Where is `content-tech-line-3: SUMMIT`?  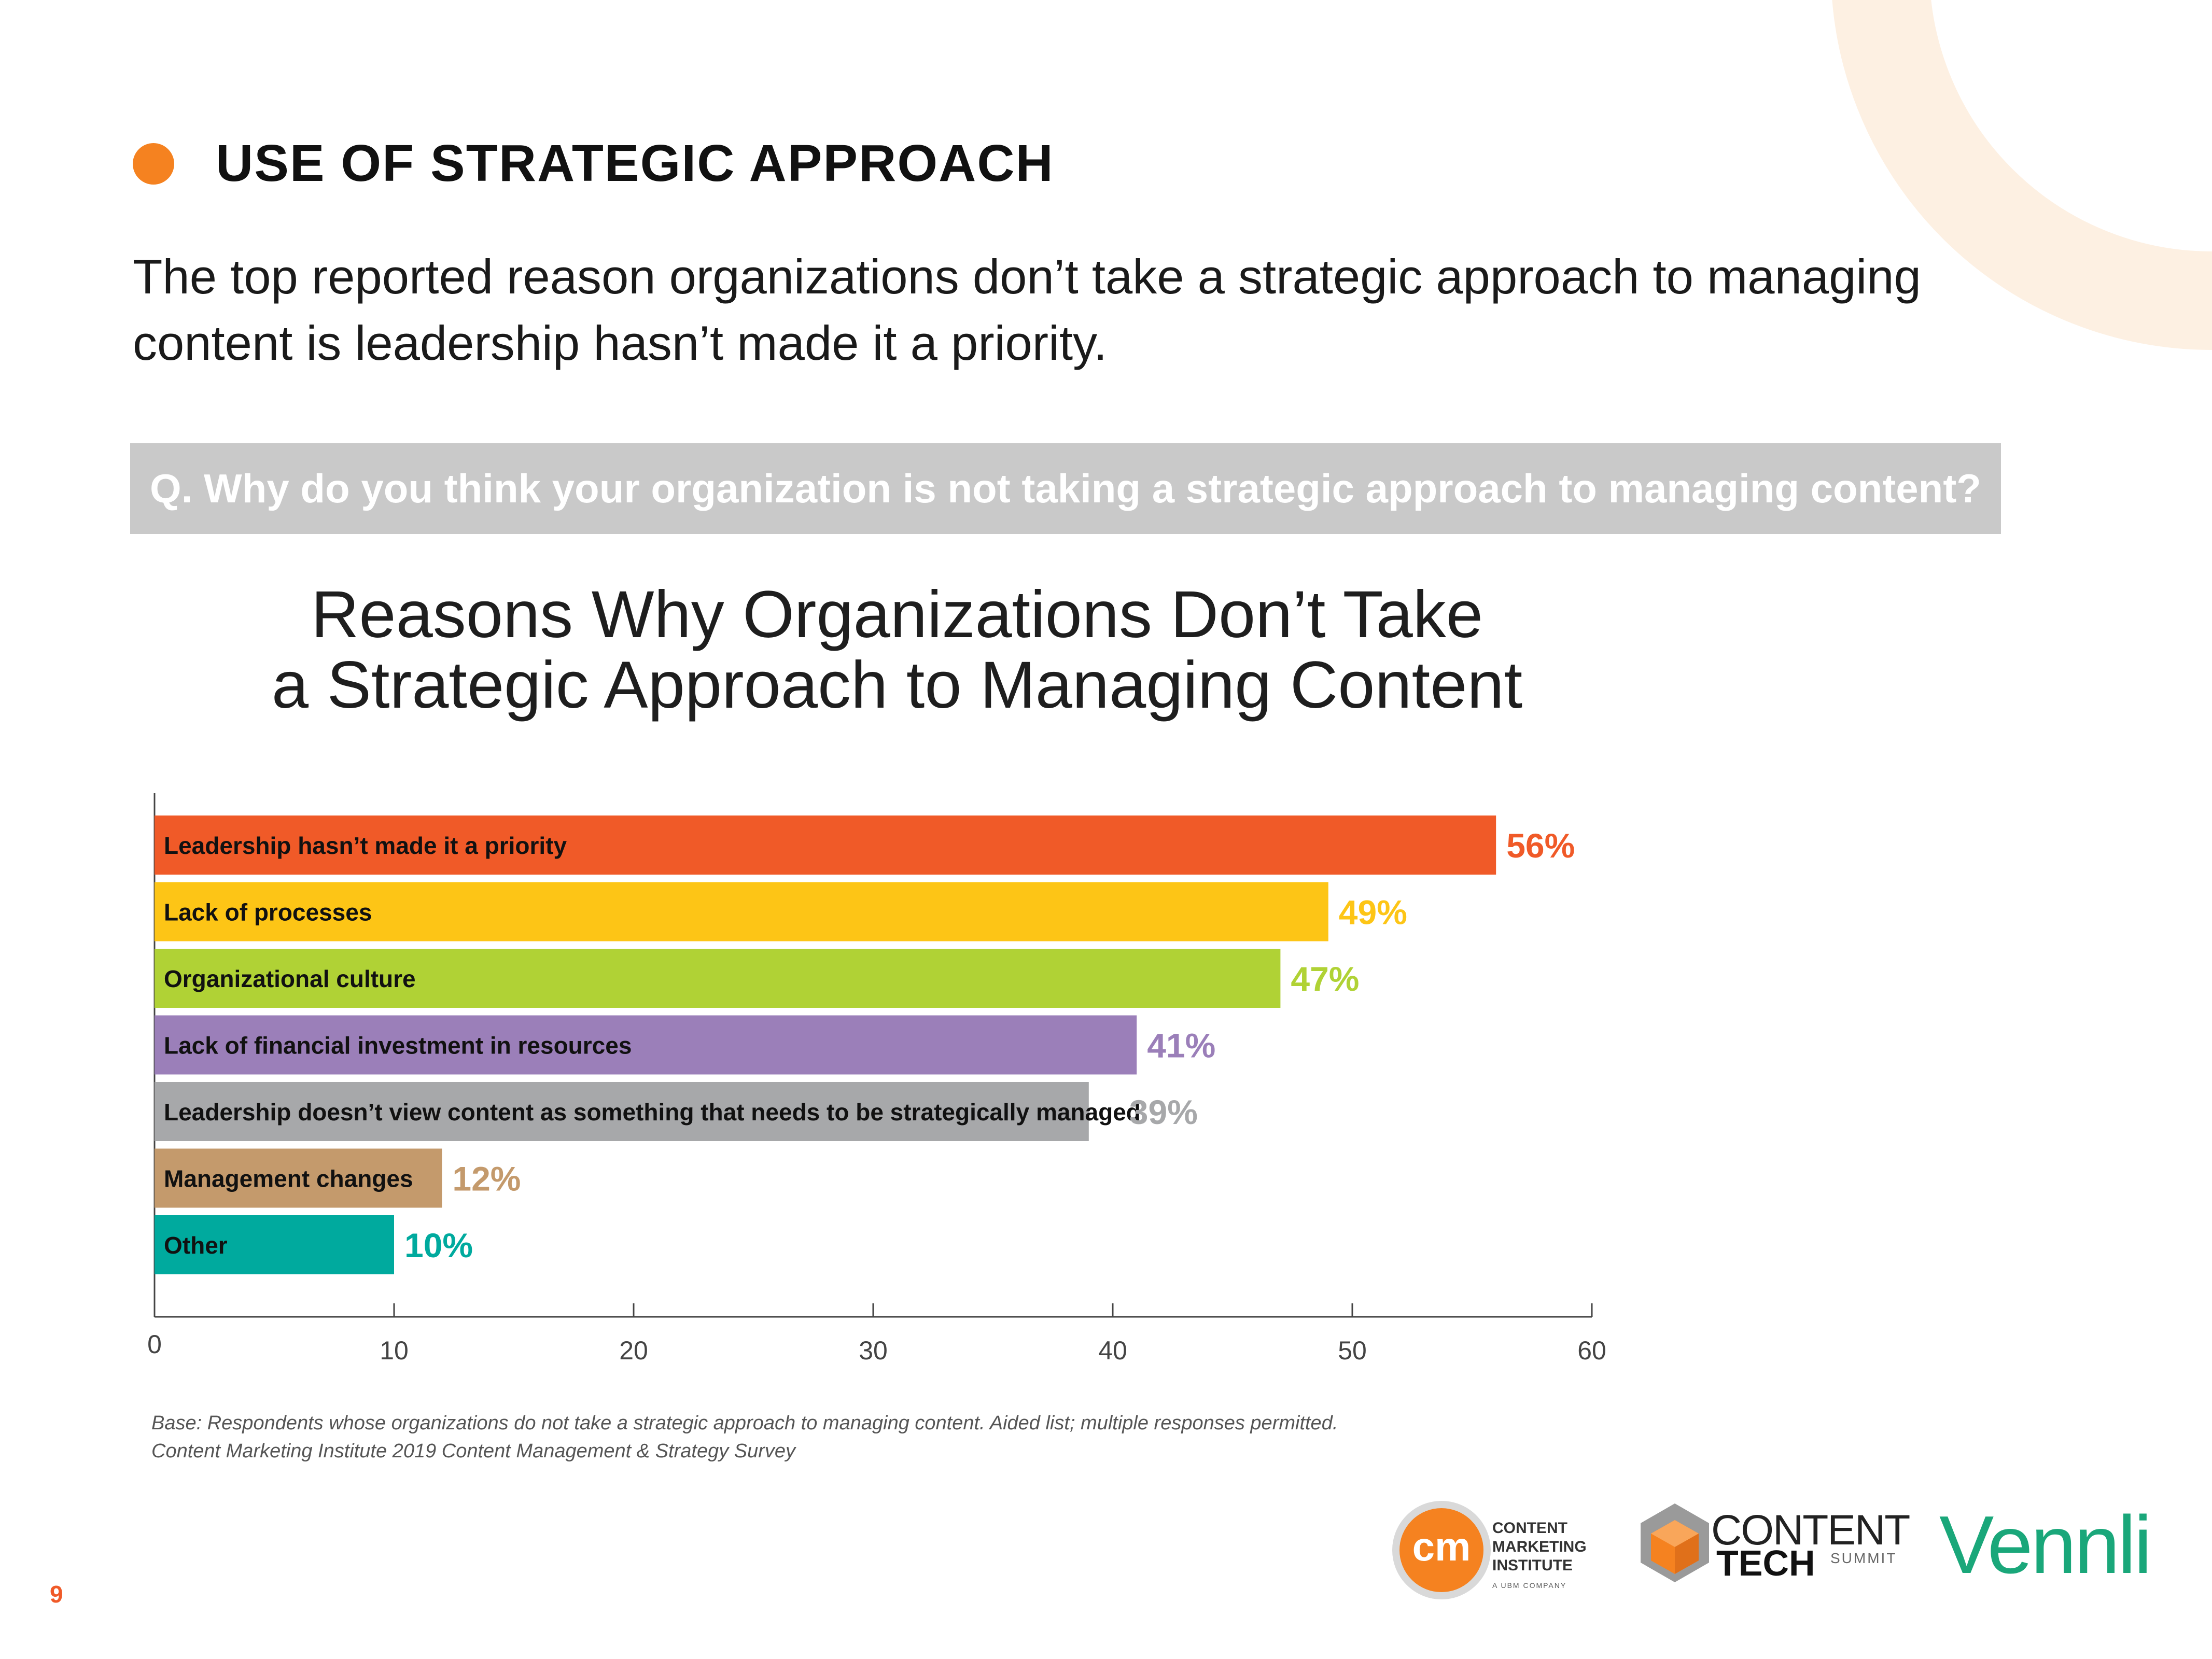 content-tech-line-3: SUMMIT is located at coordinates (1863, 1558).